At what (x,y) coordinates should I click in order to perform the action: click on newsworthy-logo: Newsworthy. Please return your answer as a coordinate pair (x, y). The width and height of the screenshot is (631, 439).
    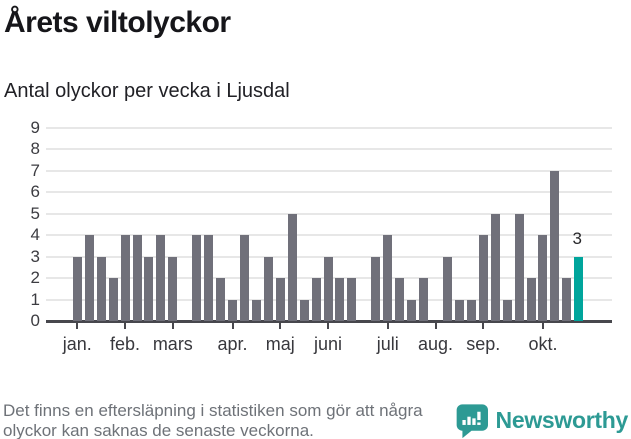
    Looking at the image, I should click on (542, 420).